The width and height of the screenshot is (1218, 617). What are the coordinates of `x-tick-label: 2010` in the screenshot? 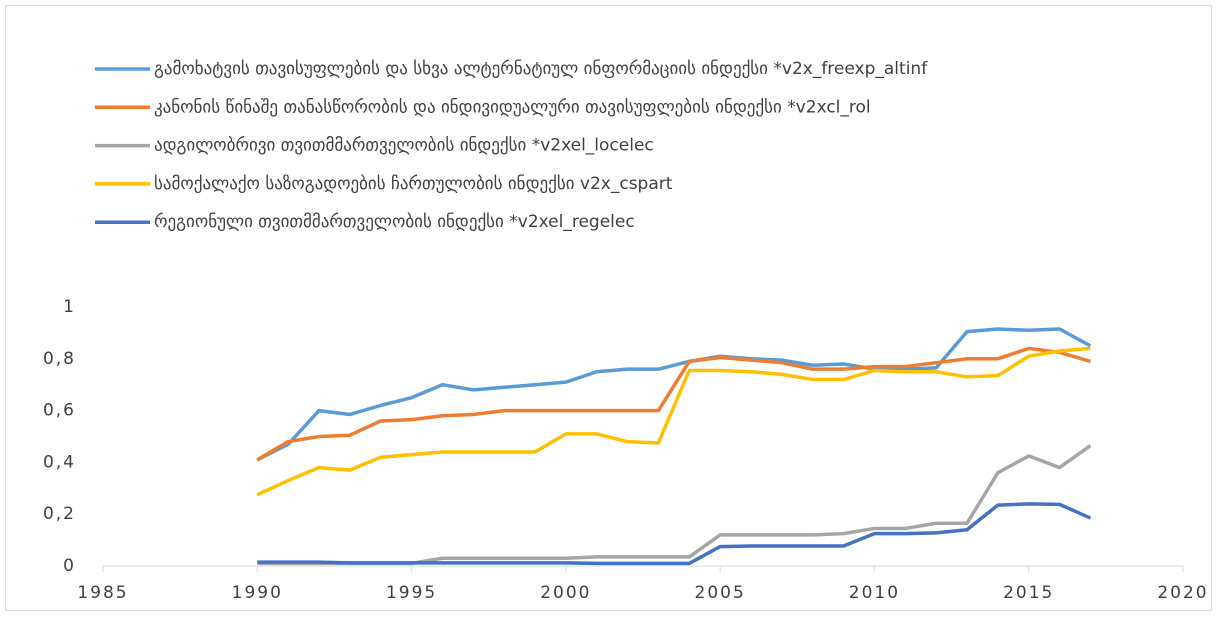 It's located at (874, 593).